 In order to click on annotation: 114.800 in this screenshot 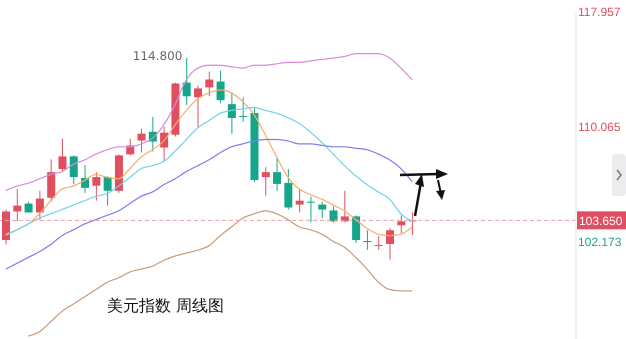, I will do `click(157, 55)`.